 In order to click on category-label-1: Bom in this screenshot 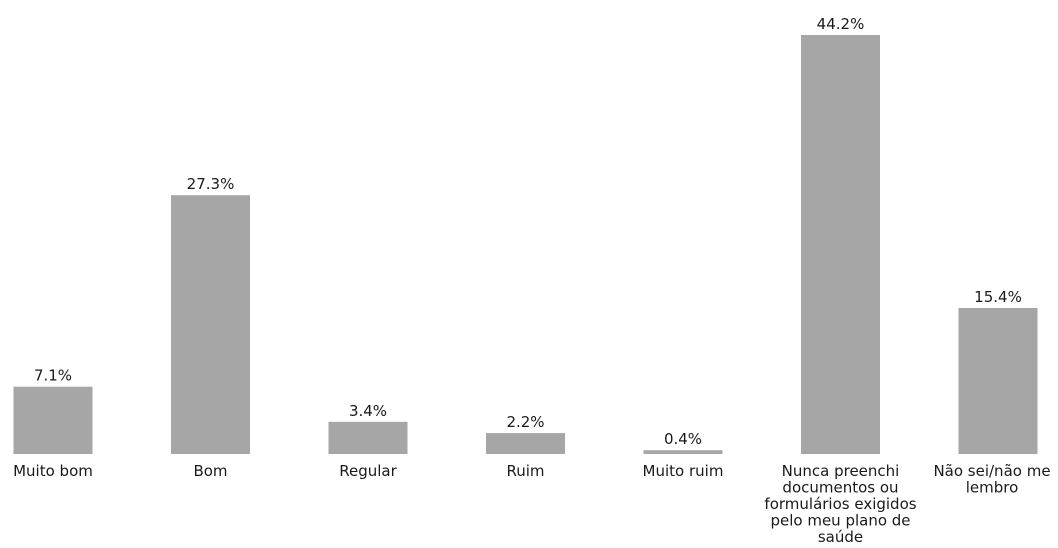, I will do `click(210, 471)`.